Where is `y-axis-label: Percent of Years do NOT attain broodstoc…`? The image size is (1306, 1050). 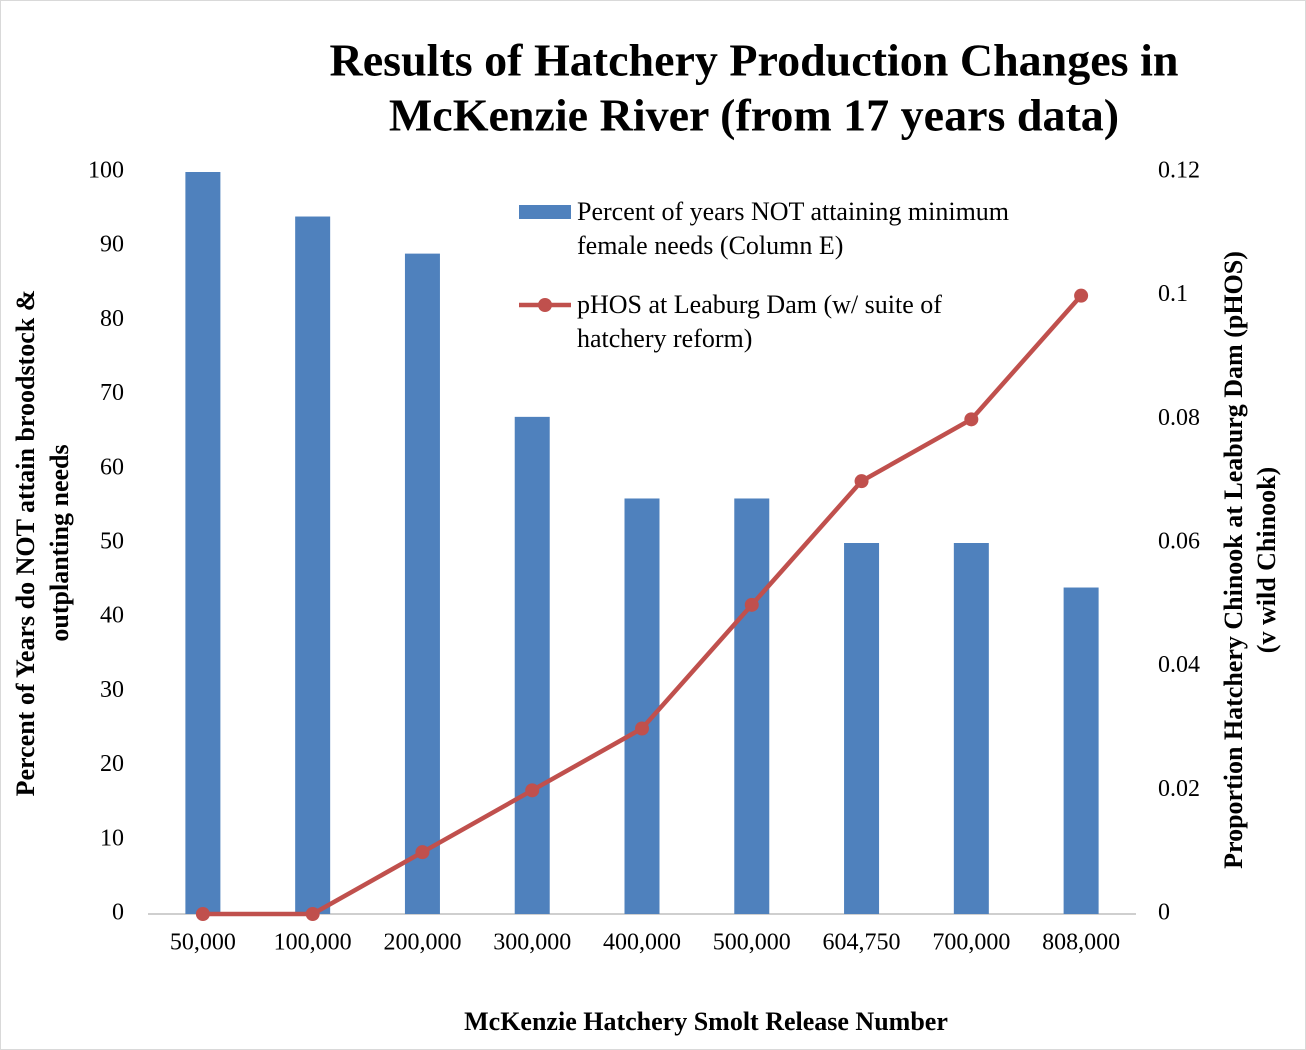
y-axis-label: Percent of Years do NOT attain broodstoc… is located at coordinates (25, 543).